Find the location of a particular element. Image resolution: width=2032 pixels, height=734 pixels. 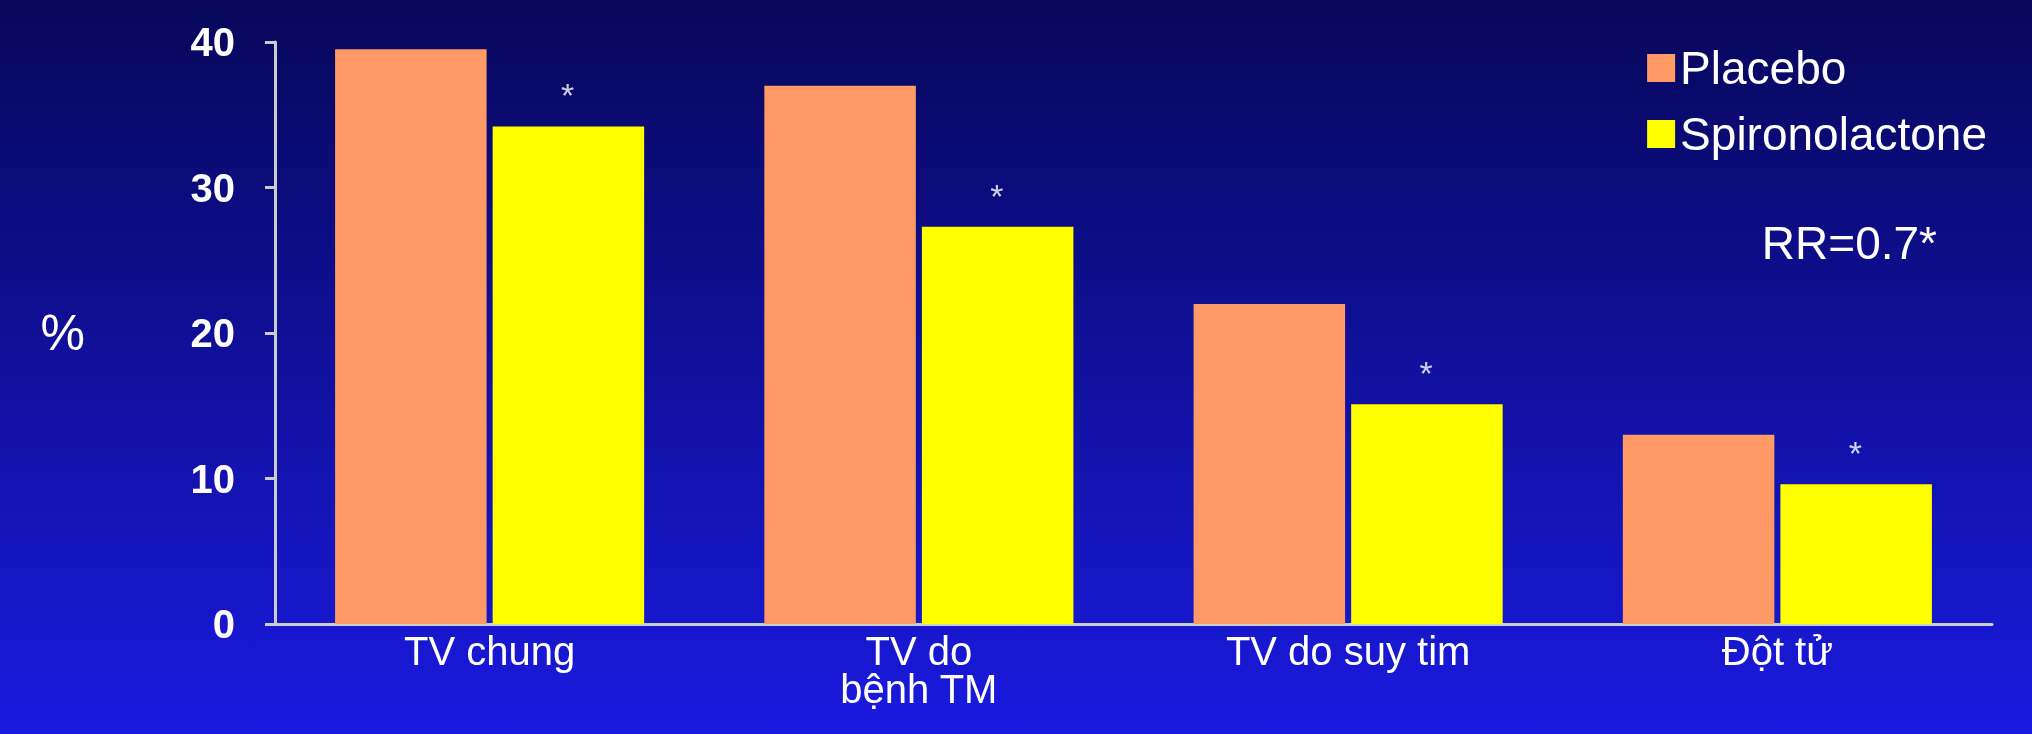

y-tick-label: 0 is located at coordinates (223, 624).